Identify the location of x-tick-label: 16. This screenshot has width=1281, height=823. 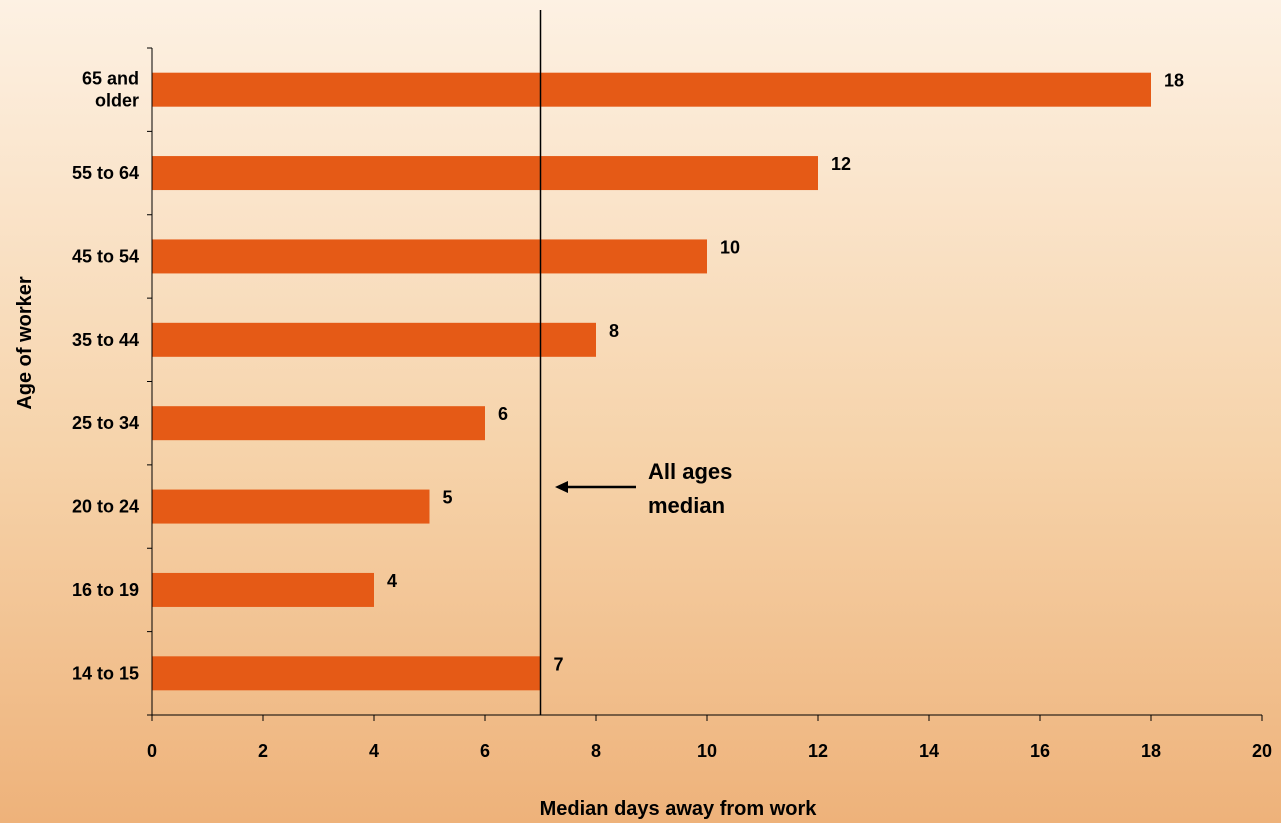
(1040, 751).